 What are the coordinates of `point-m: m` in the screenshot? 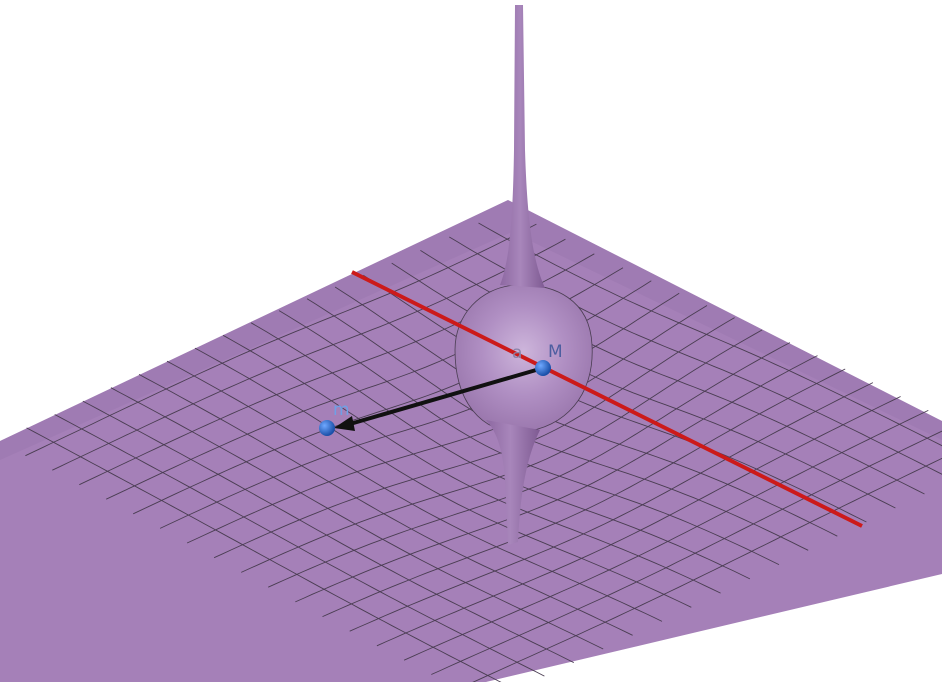 It's located at (334, 418).